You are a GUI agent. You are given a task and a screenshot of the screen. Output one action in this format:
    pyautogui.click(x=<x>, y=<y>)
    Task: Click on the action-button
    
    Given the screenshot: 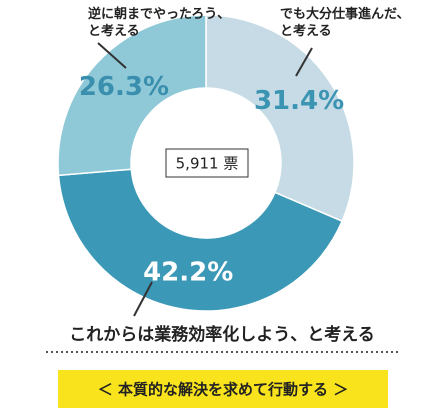 What is the action you would take?
    pyautogui.click(x=223, y=389)
    